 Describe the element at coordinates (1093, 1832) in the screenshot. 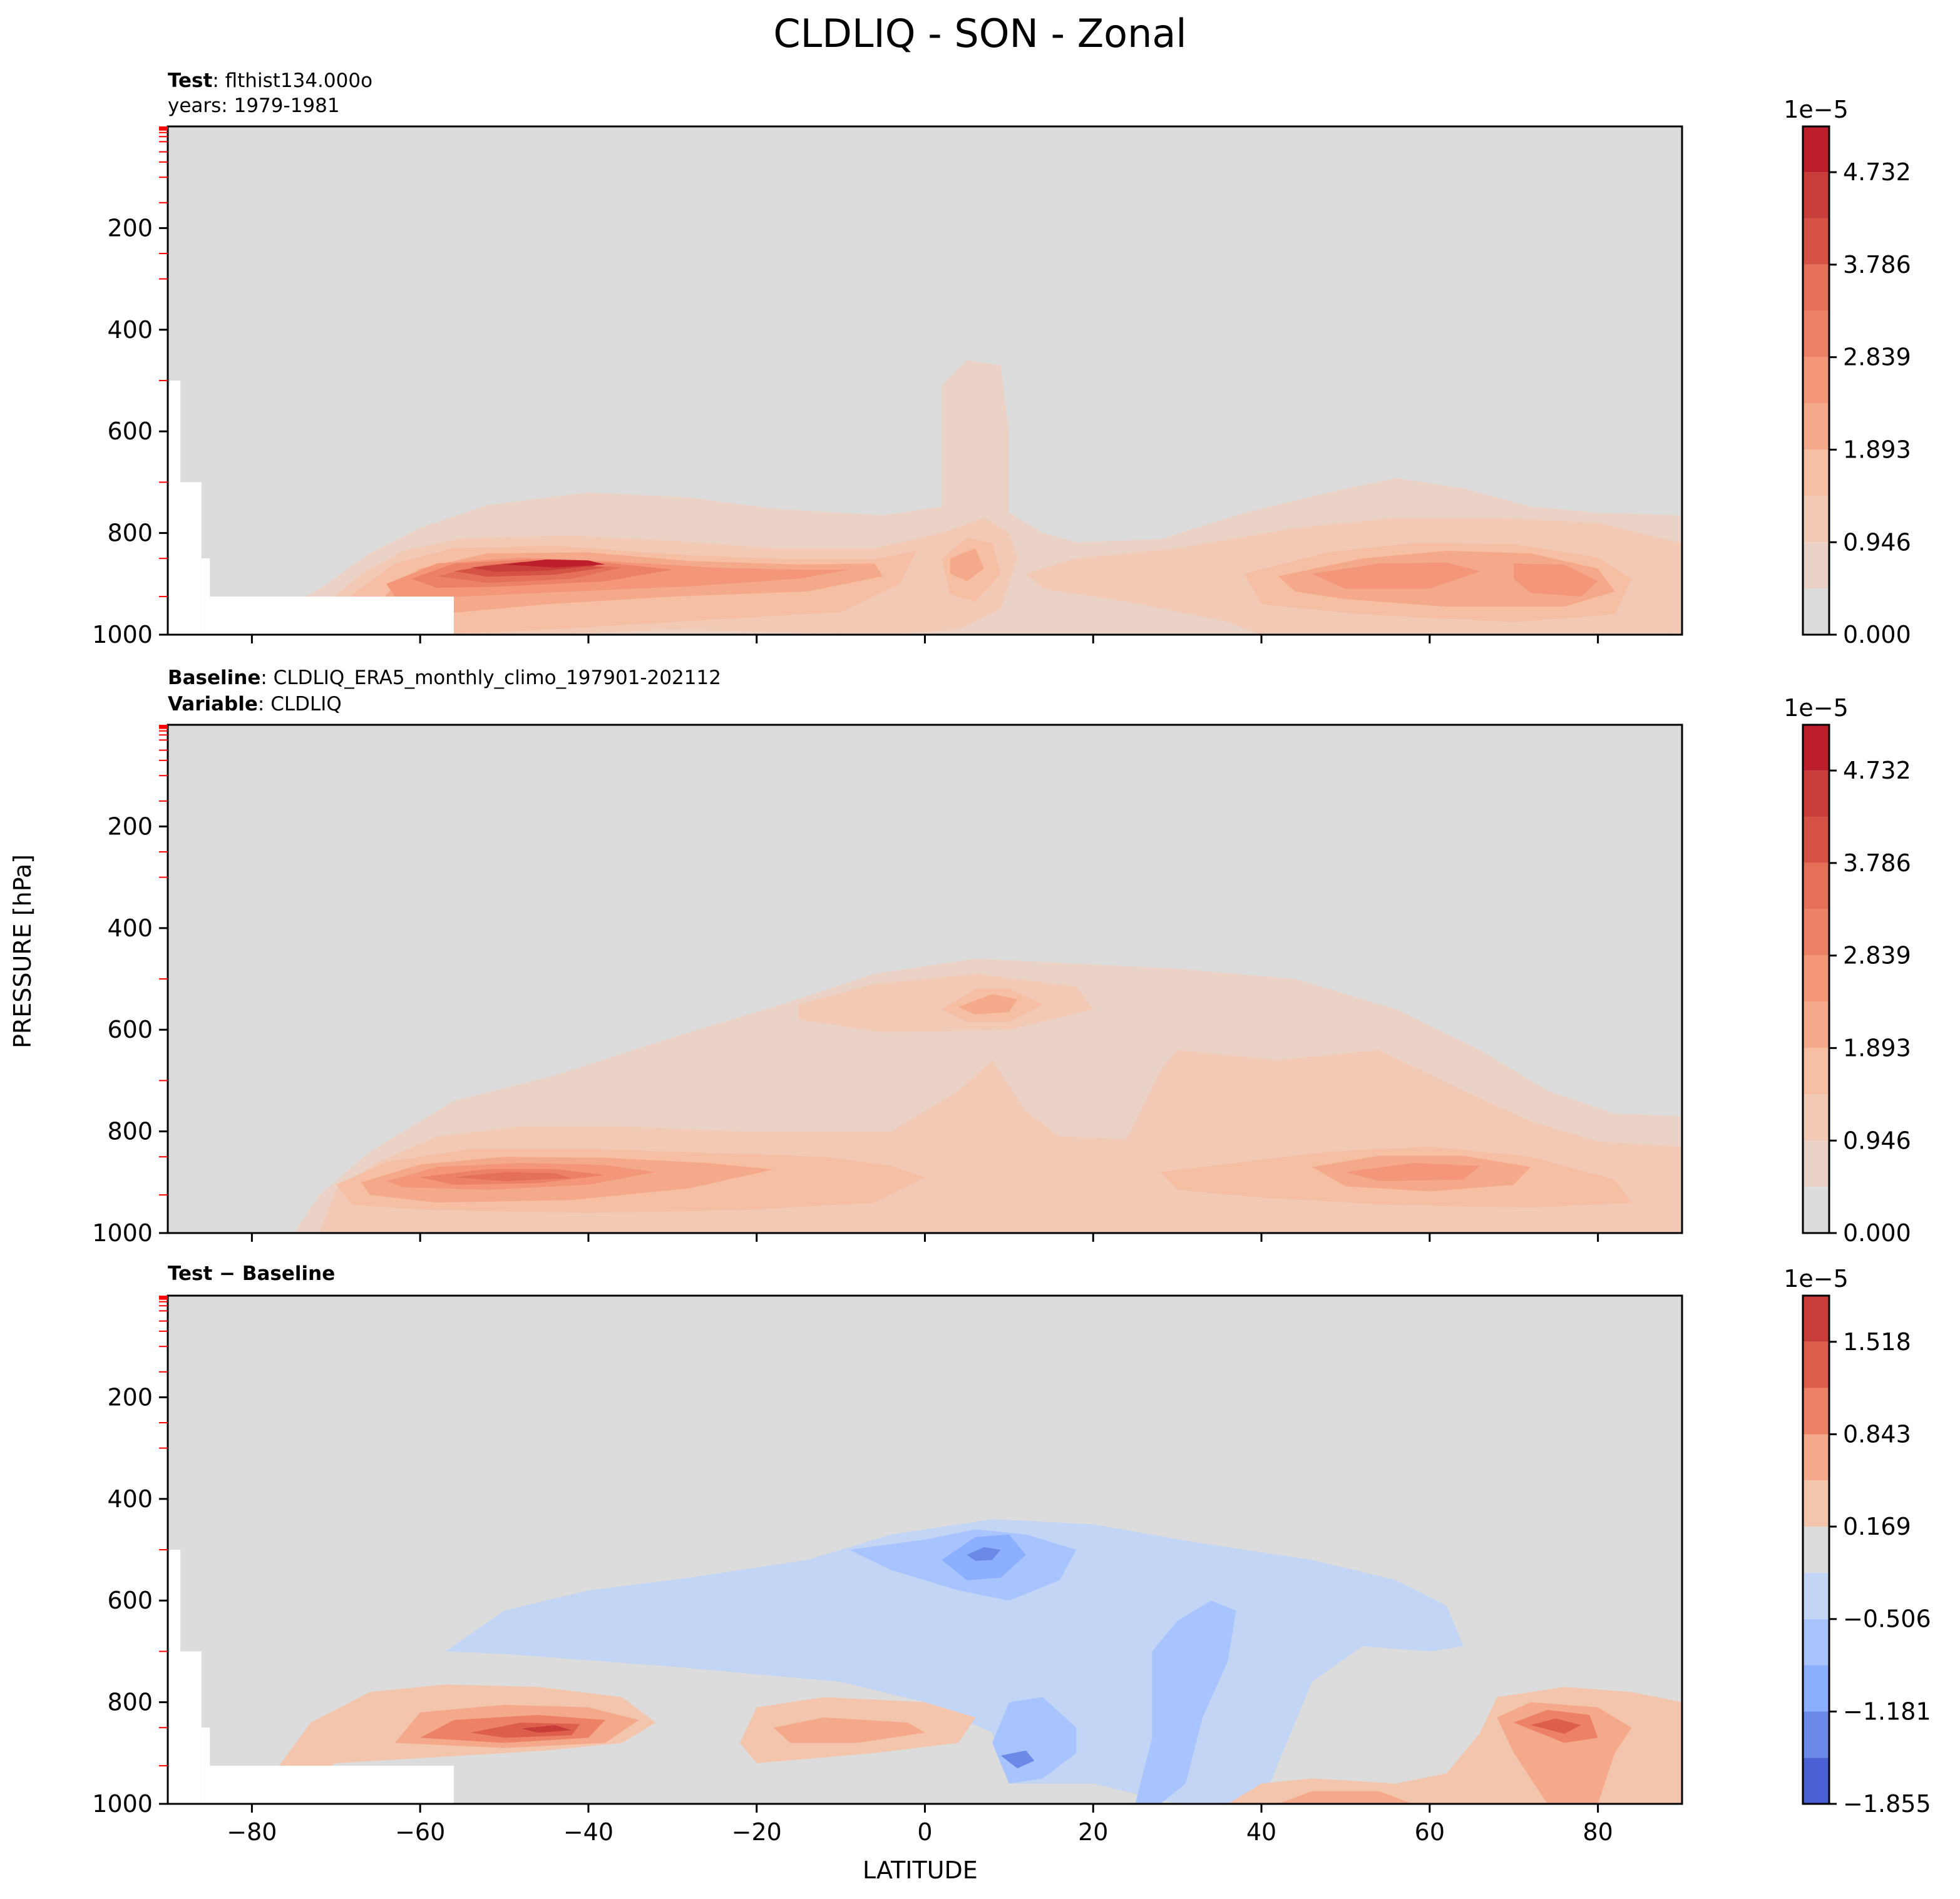

I see `x-tick-label: 20` at that location.